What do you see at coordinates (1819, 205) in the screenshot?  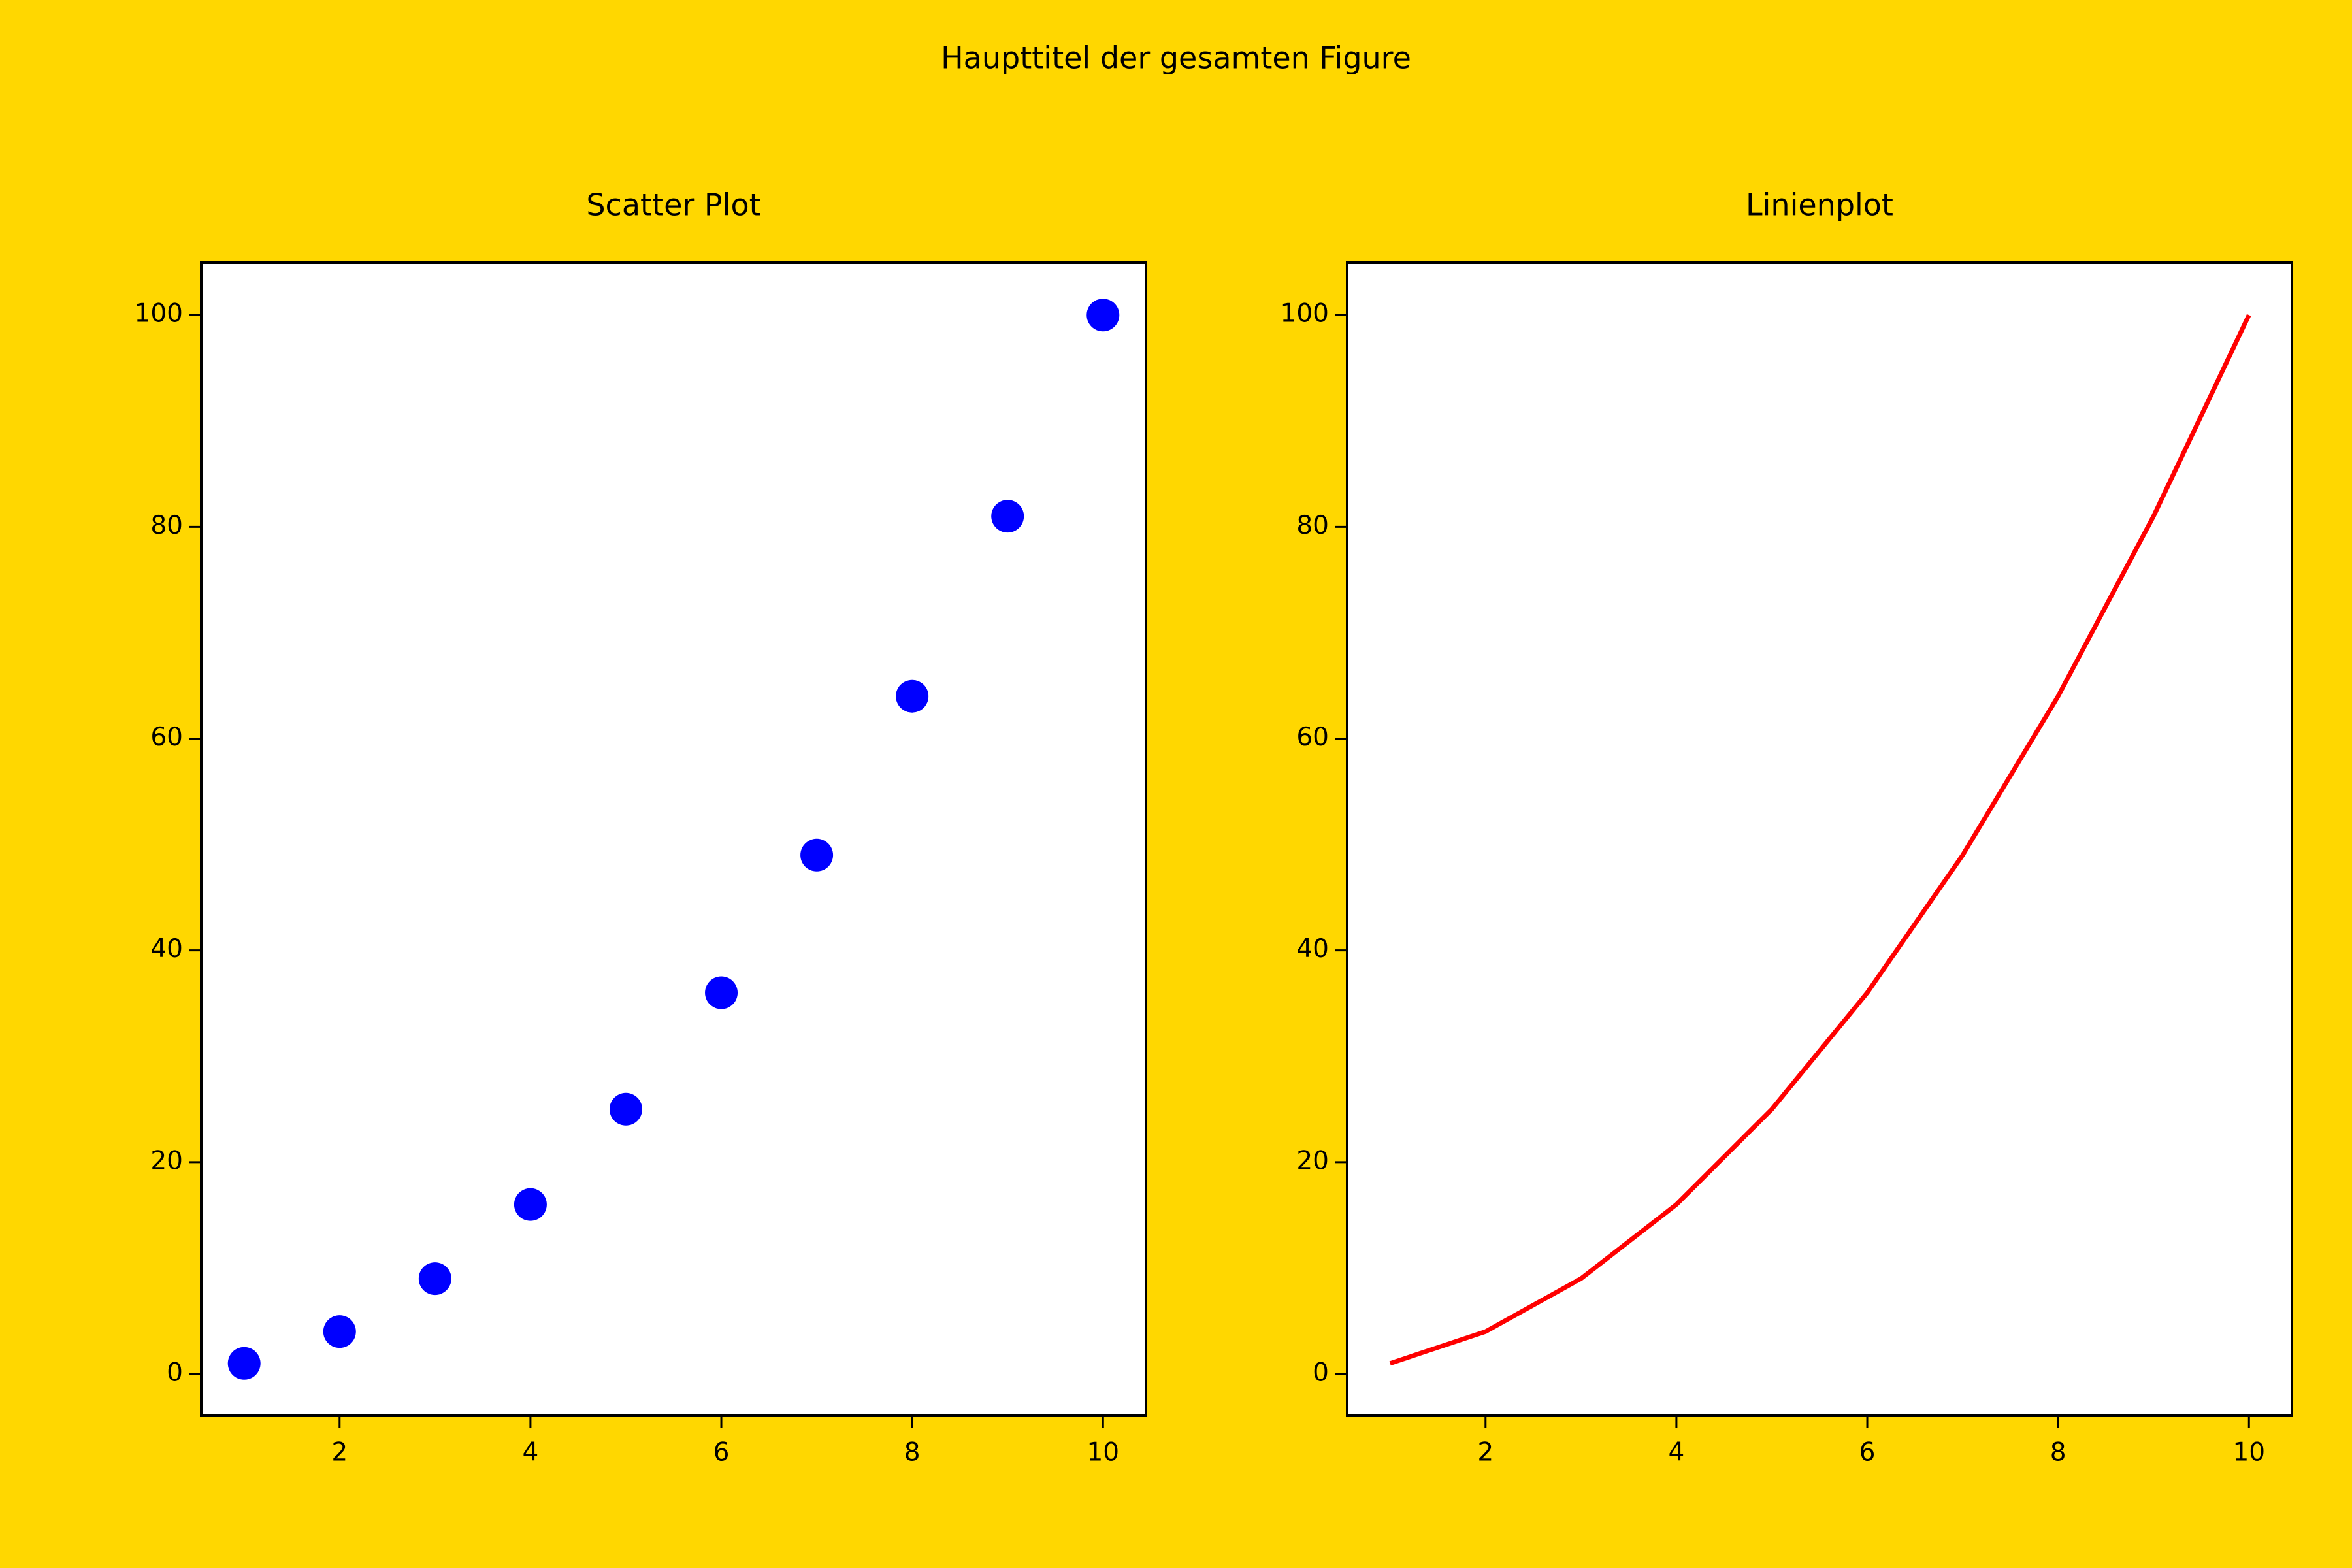 I see `subplot-title: Linienplot` at bounding box center [1819, 205].